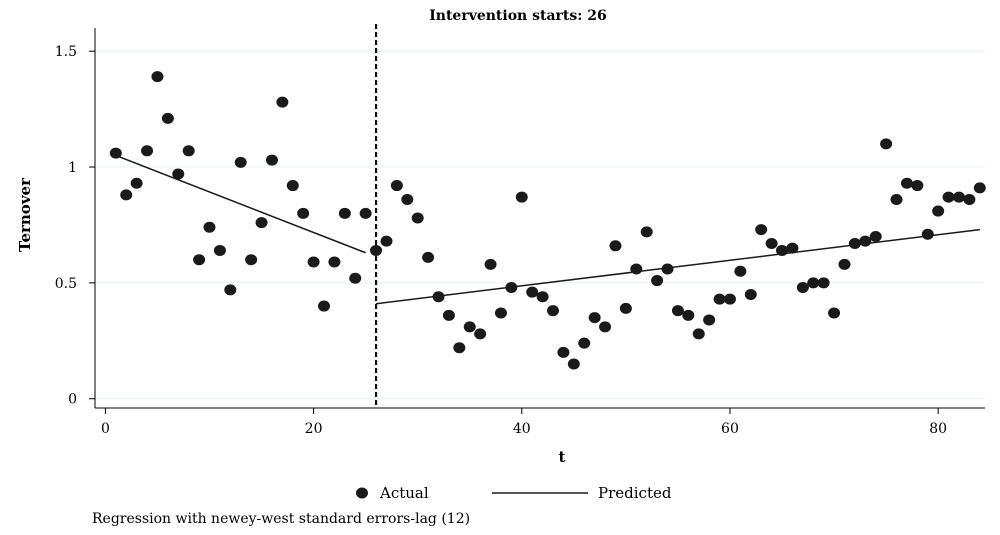 The height and width of the screenshot is (535, 1000). What do you see at coordinates (522, 429) in the screenshot?
I see `x-tick-label: 40` at bounding box center [522, 429].